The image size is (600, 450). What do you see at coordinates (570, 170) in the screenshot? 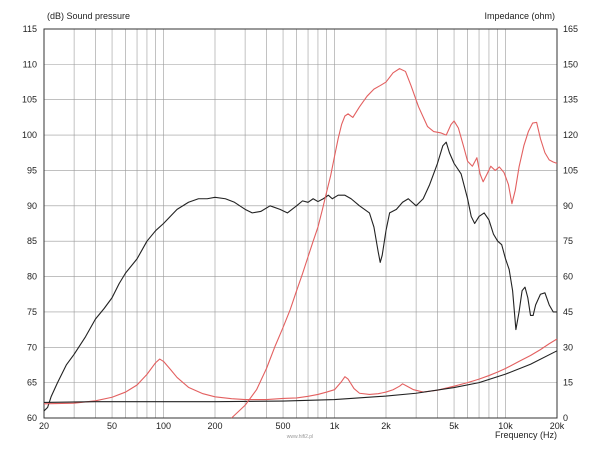
I see `right-tick-label: 105` at bounding box center [570, 170].